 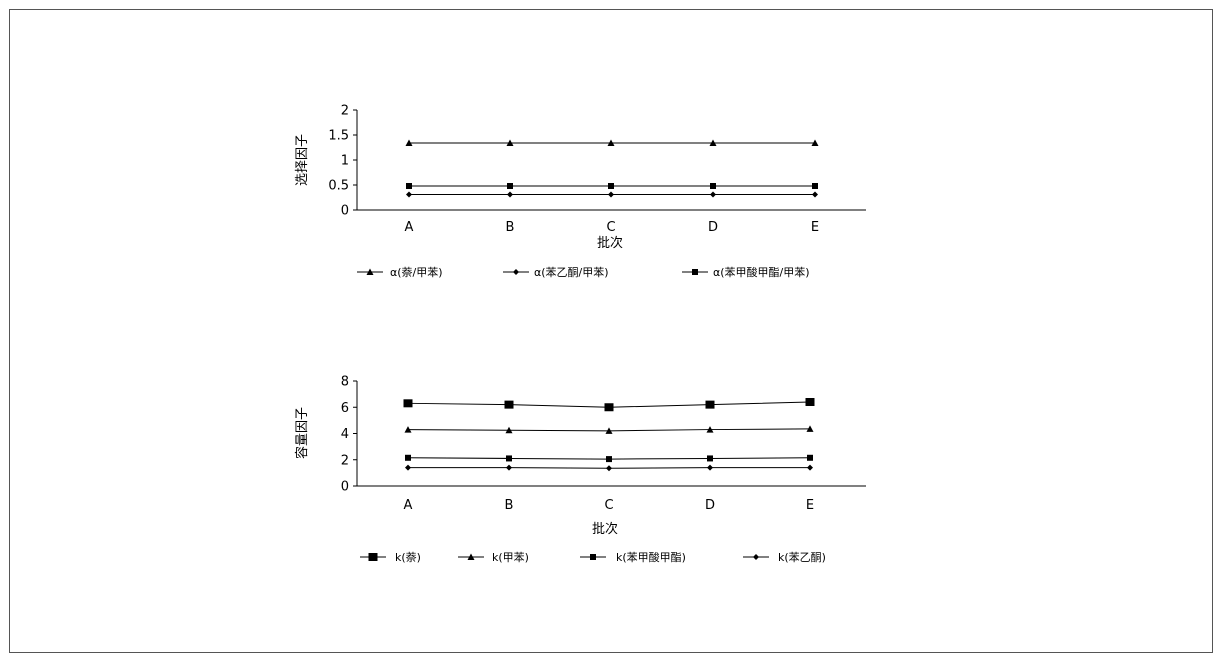 I want to click on legend-item: α(苯乙酮/甲苯), so click(x=556, y=272).